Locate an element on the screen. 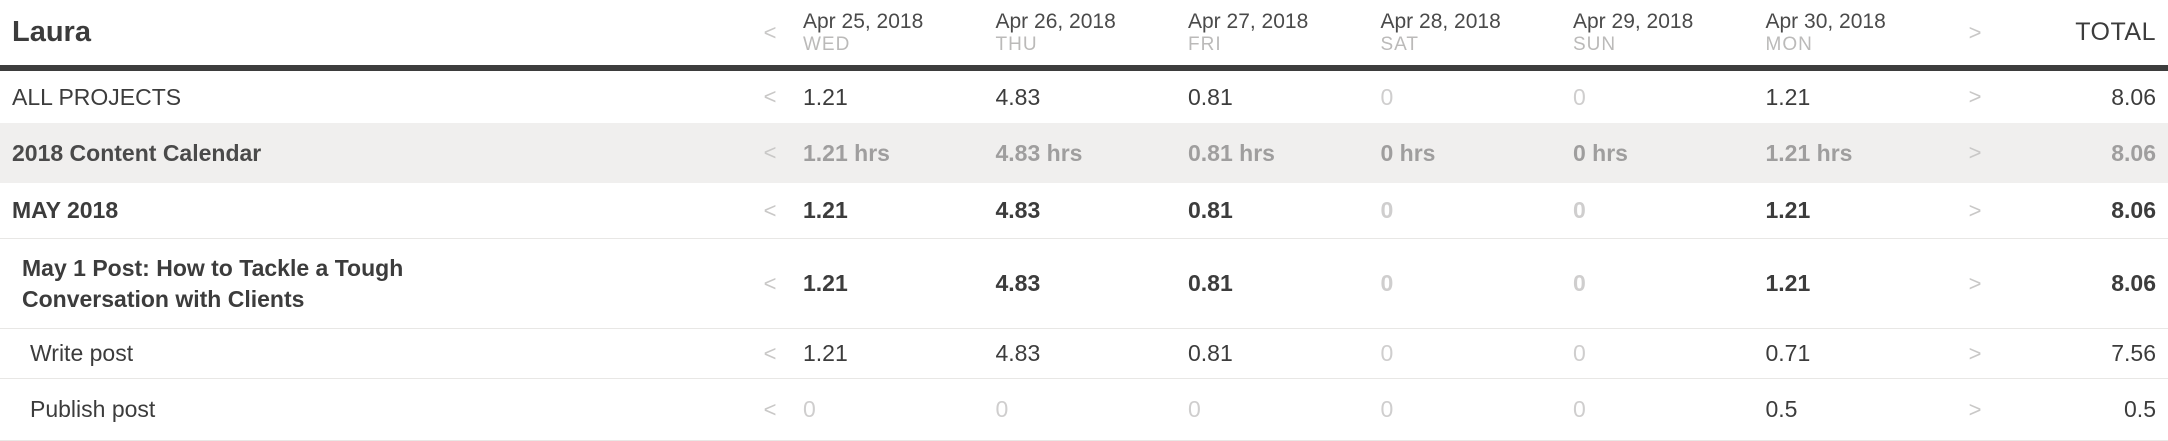 Image resolution: width=2168 pixels, height=441 pixels. day-header: Apr 29, 2018 SUN is located at coordinates (1661, 33).